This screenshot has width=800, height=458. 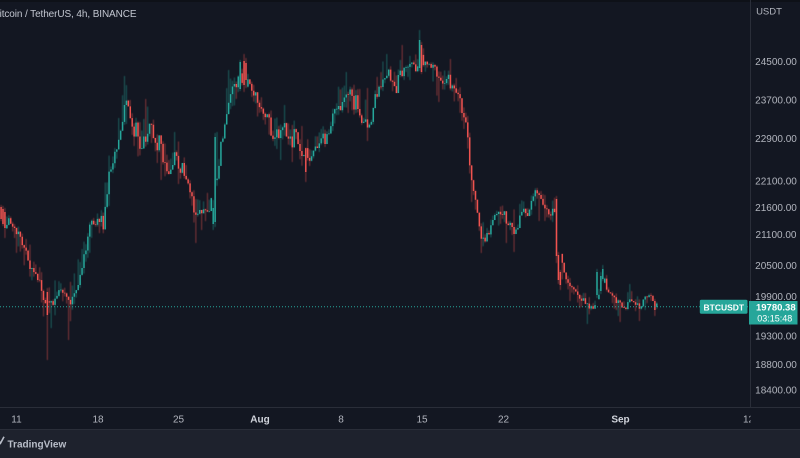 What do you see at coordinates (776, 208) in the screenshot?
I see `svg-text: 21600.00` at bounding box center [776, 208].